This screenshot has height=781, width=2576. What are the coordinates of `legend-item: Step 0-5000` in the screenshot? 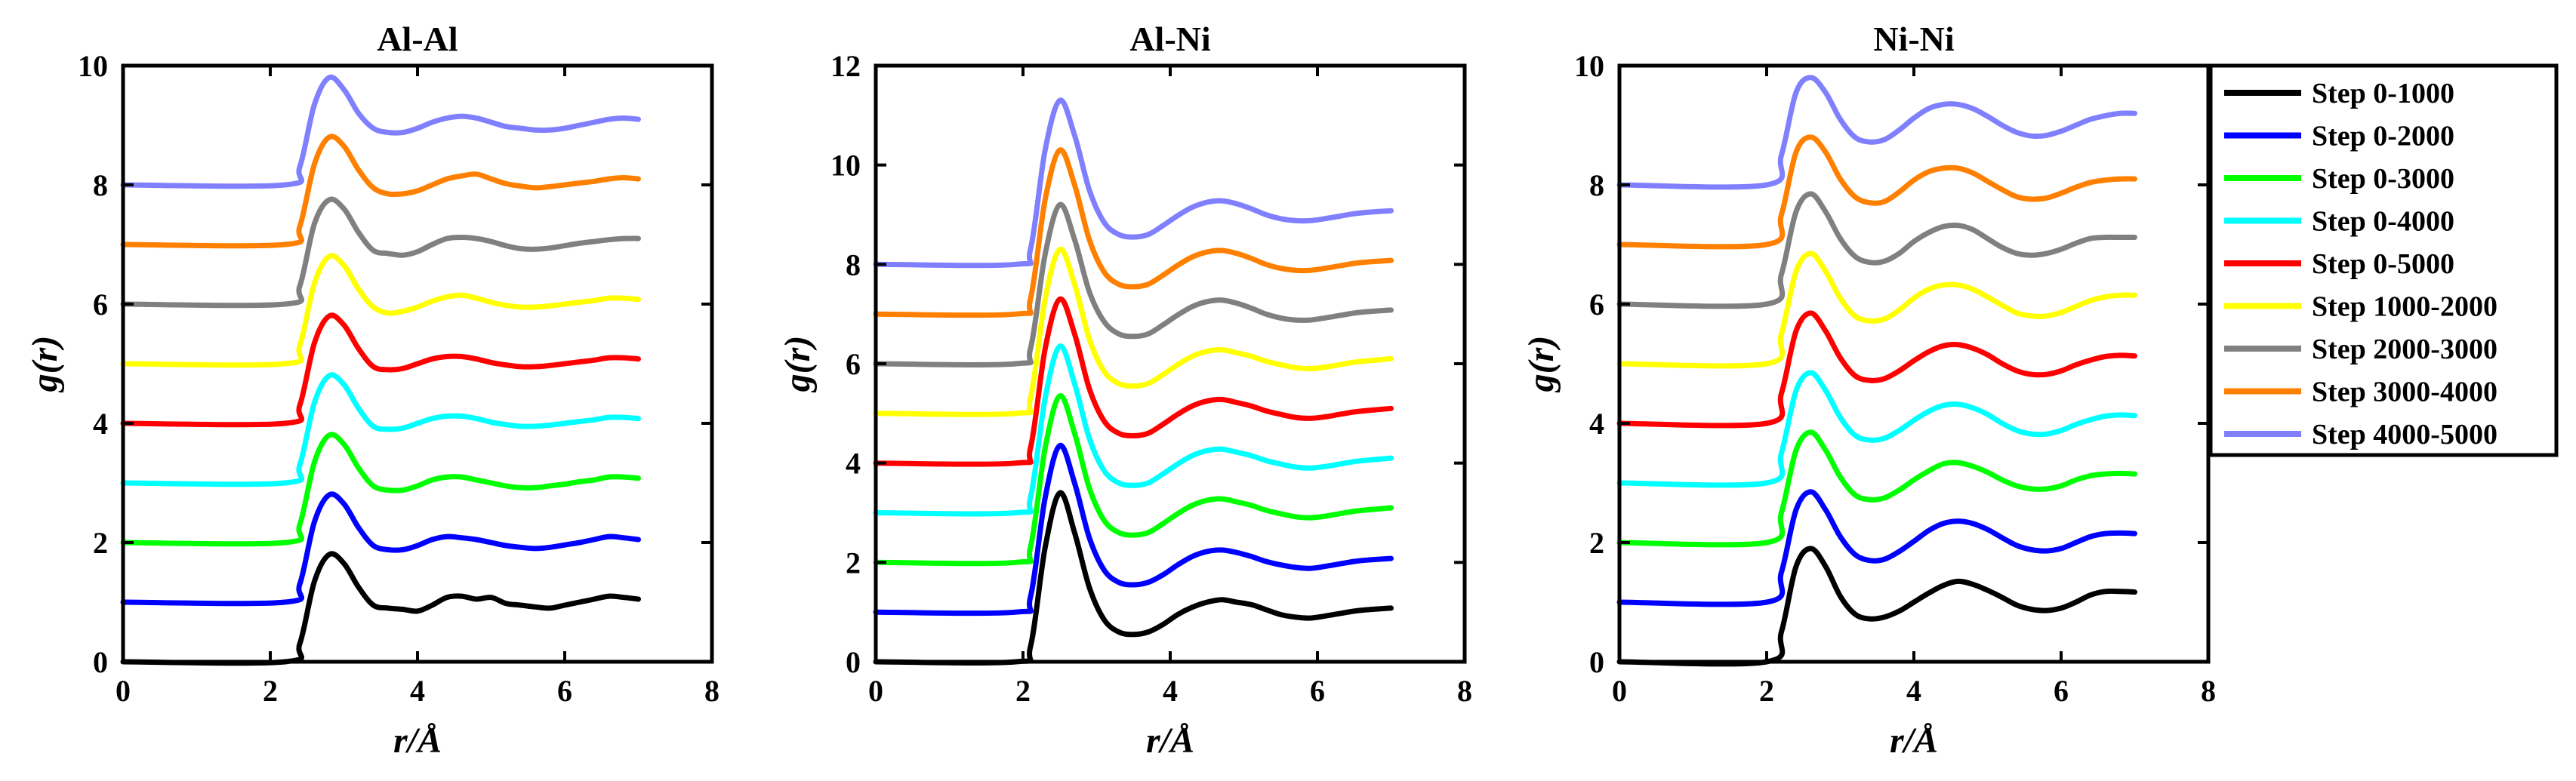 It's located at (2339, 264).